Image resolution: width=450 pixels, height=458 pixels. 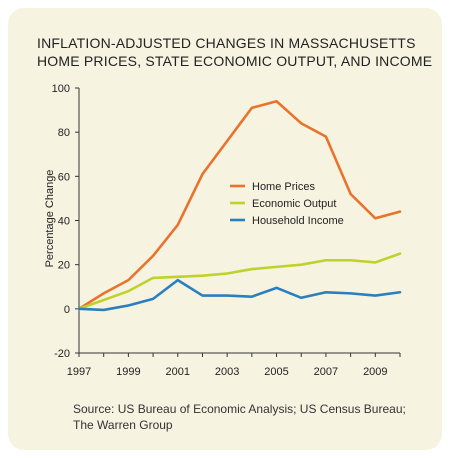 What do you see at coordinates (62, 354) in the screenshot?
I see `y-tick-label: -20` at bounding box center [62, 354].